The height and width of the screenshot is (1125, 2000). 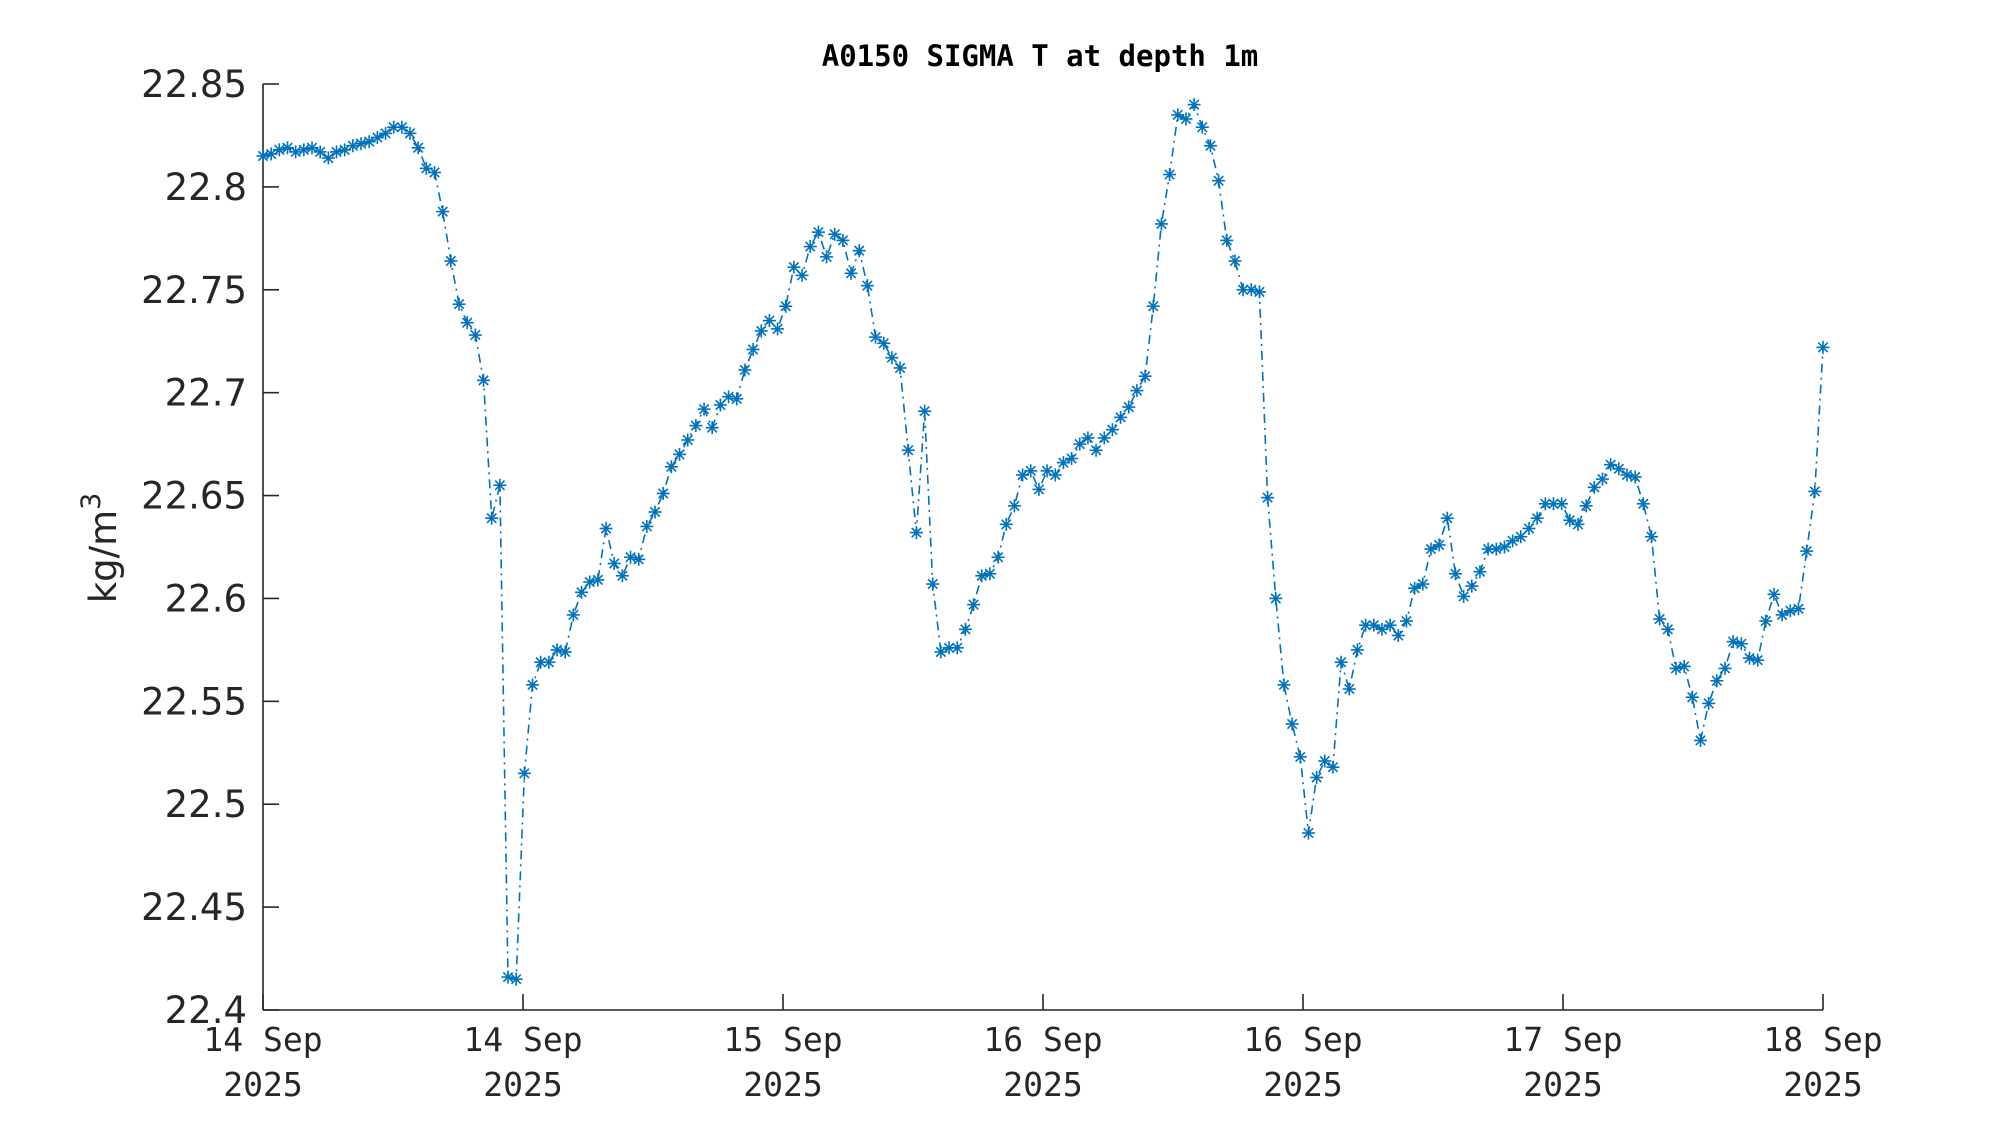 I want to click on x-tick-label-date: 18 Sep, so click(x=1822, y=1039).